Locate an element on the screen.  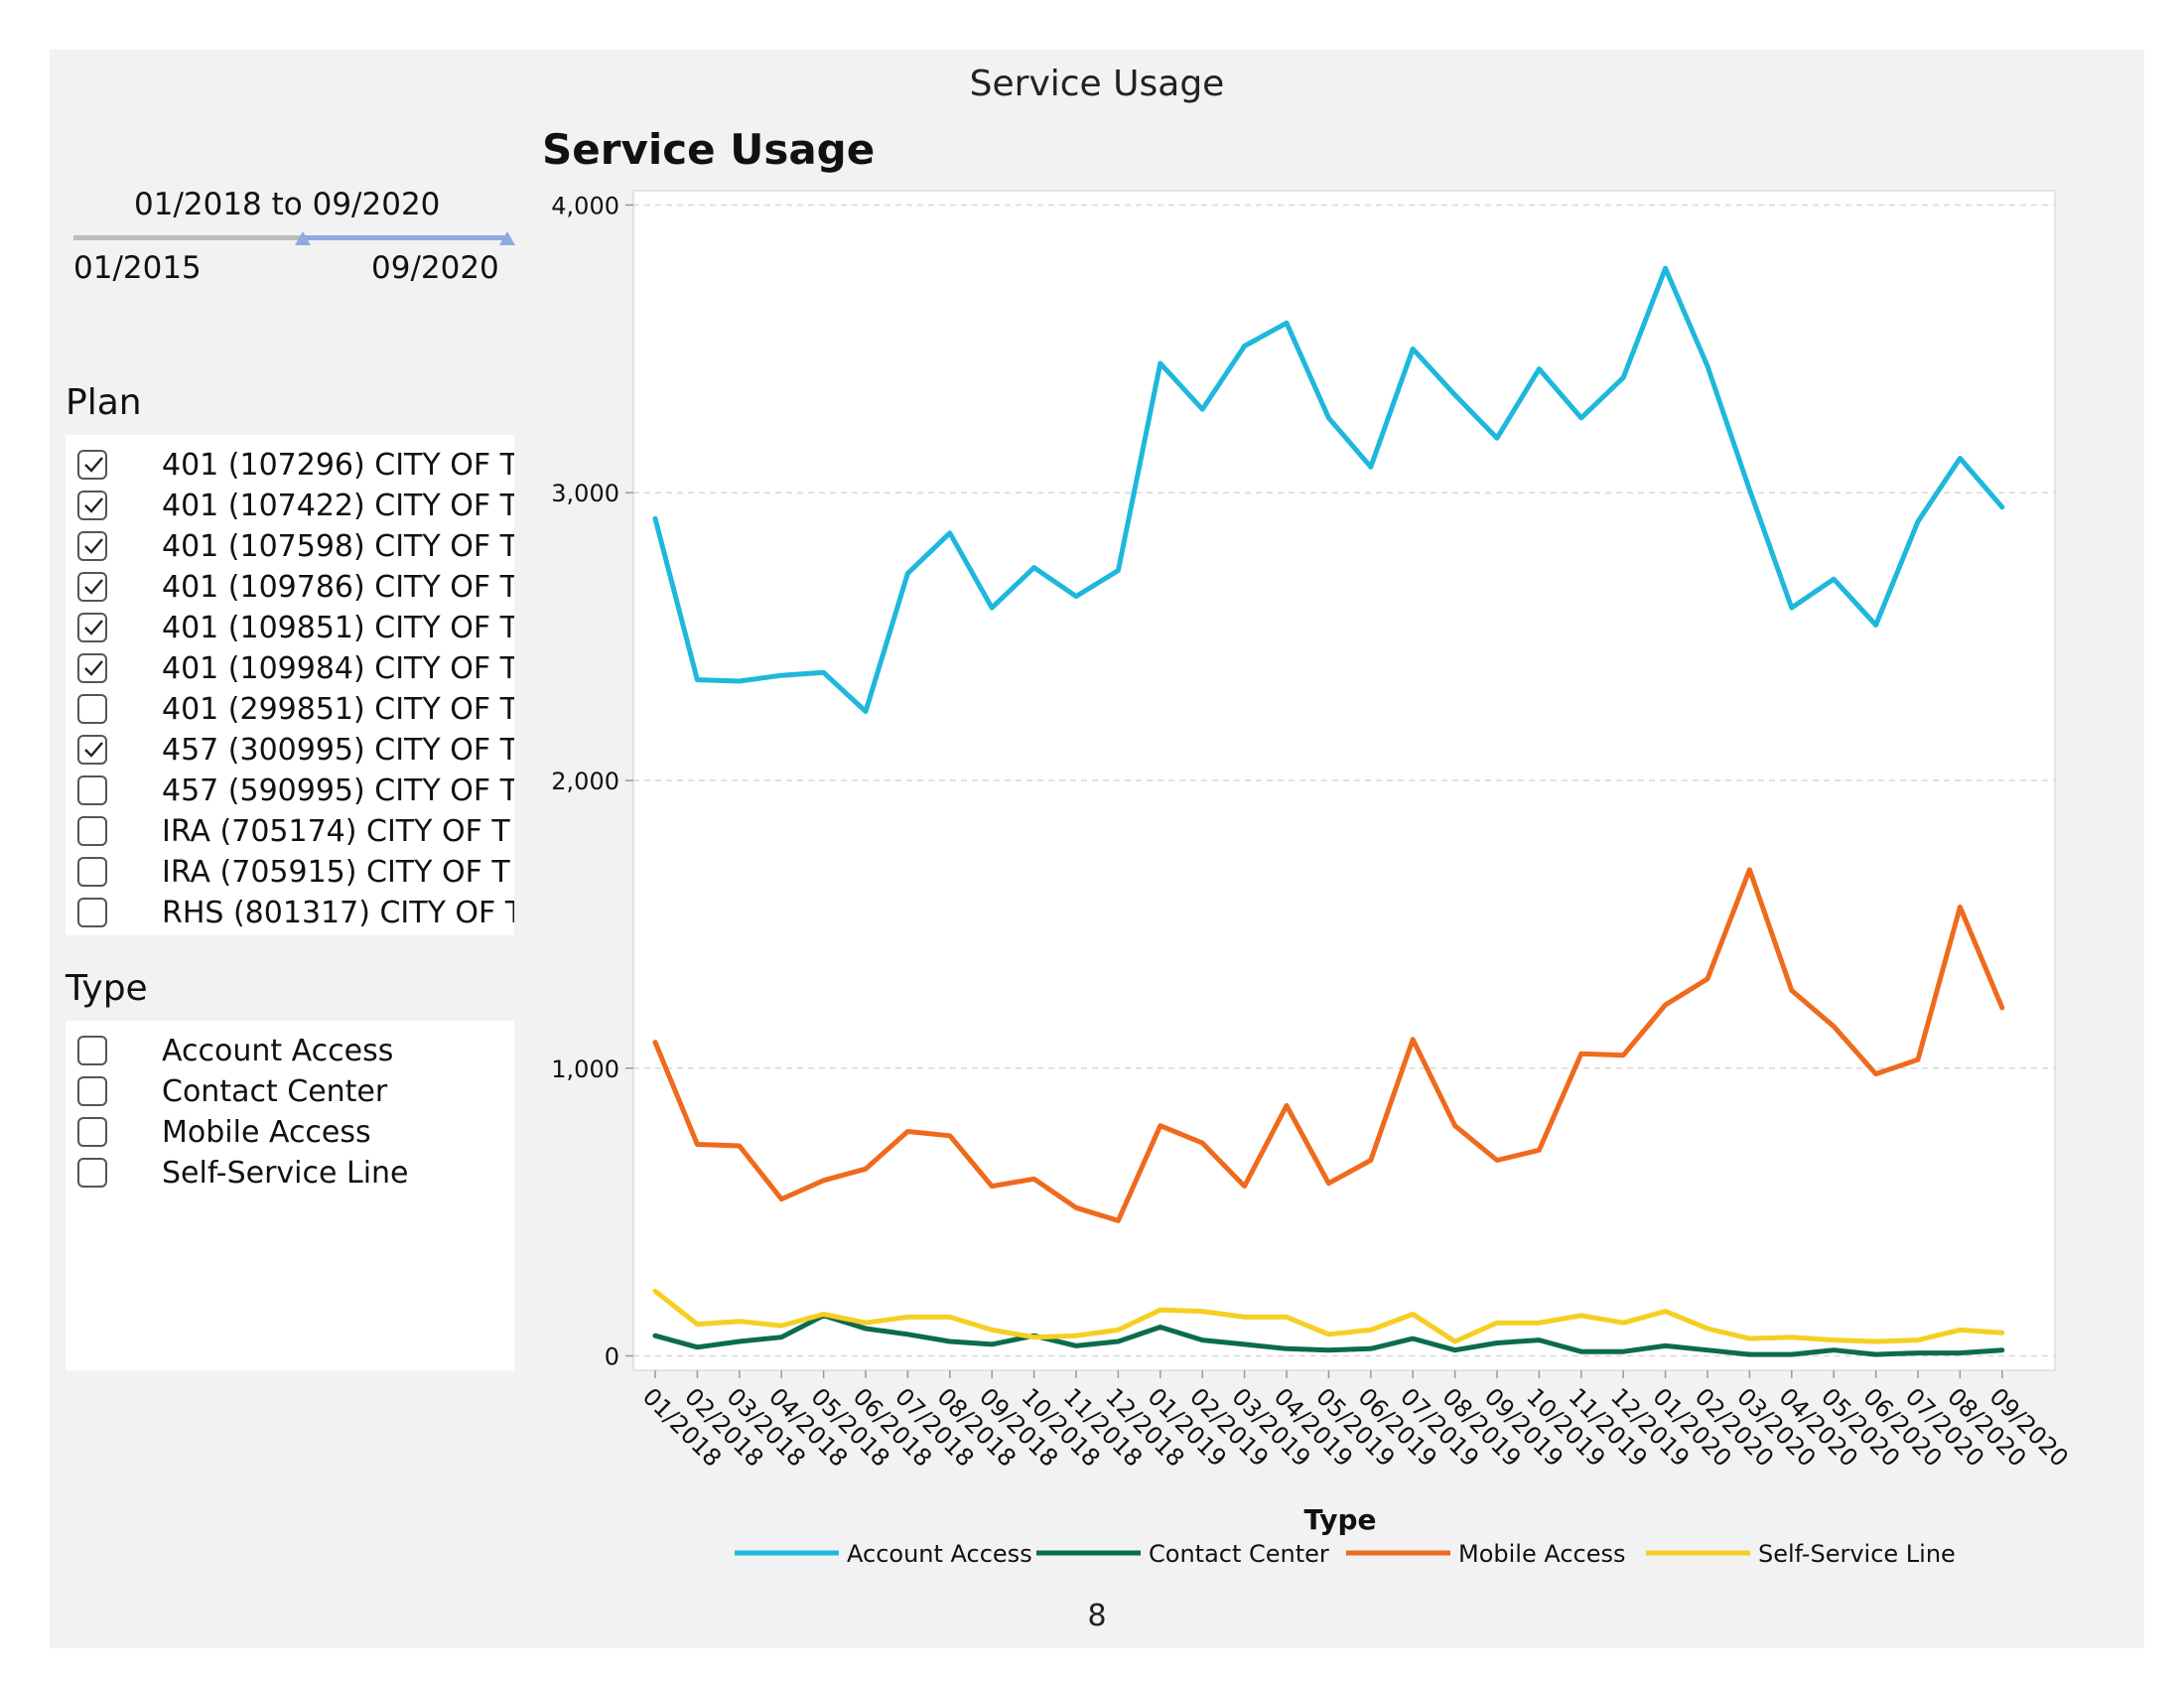
type-filter-label: Mobile Access is located at coordinates (266, 1132).